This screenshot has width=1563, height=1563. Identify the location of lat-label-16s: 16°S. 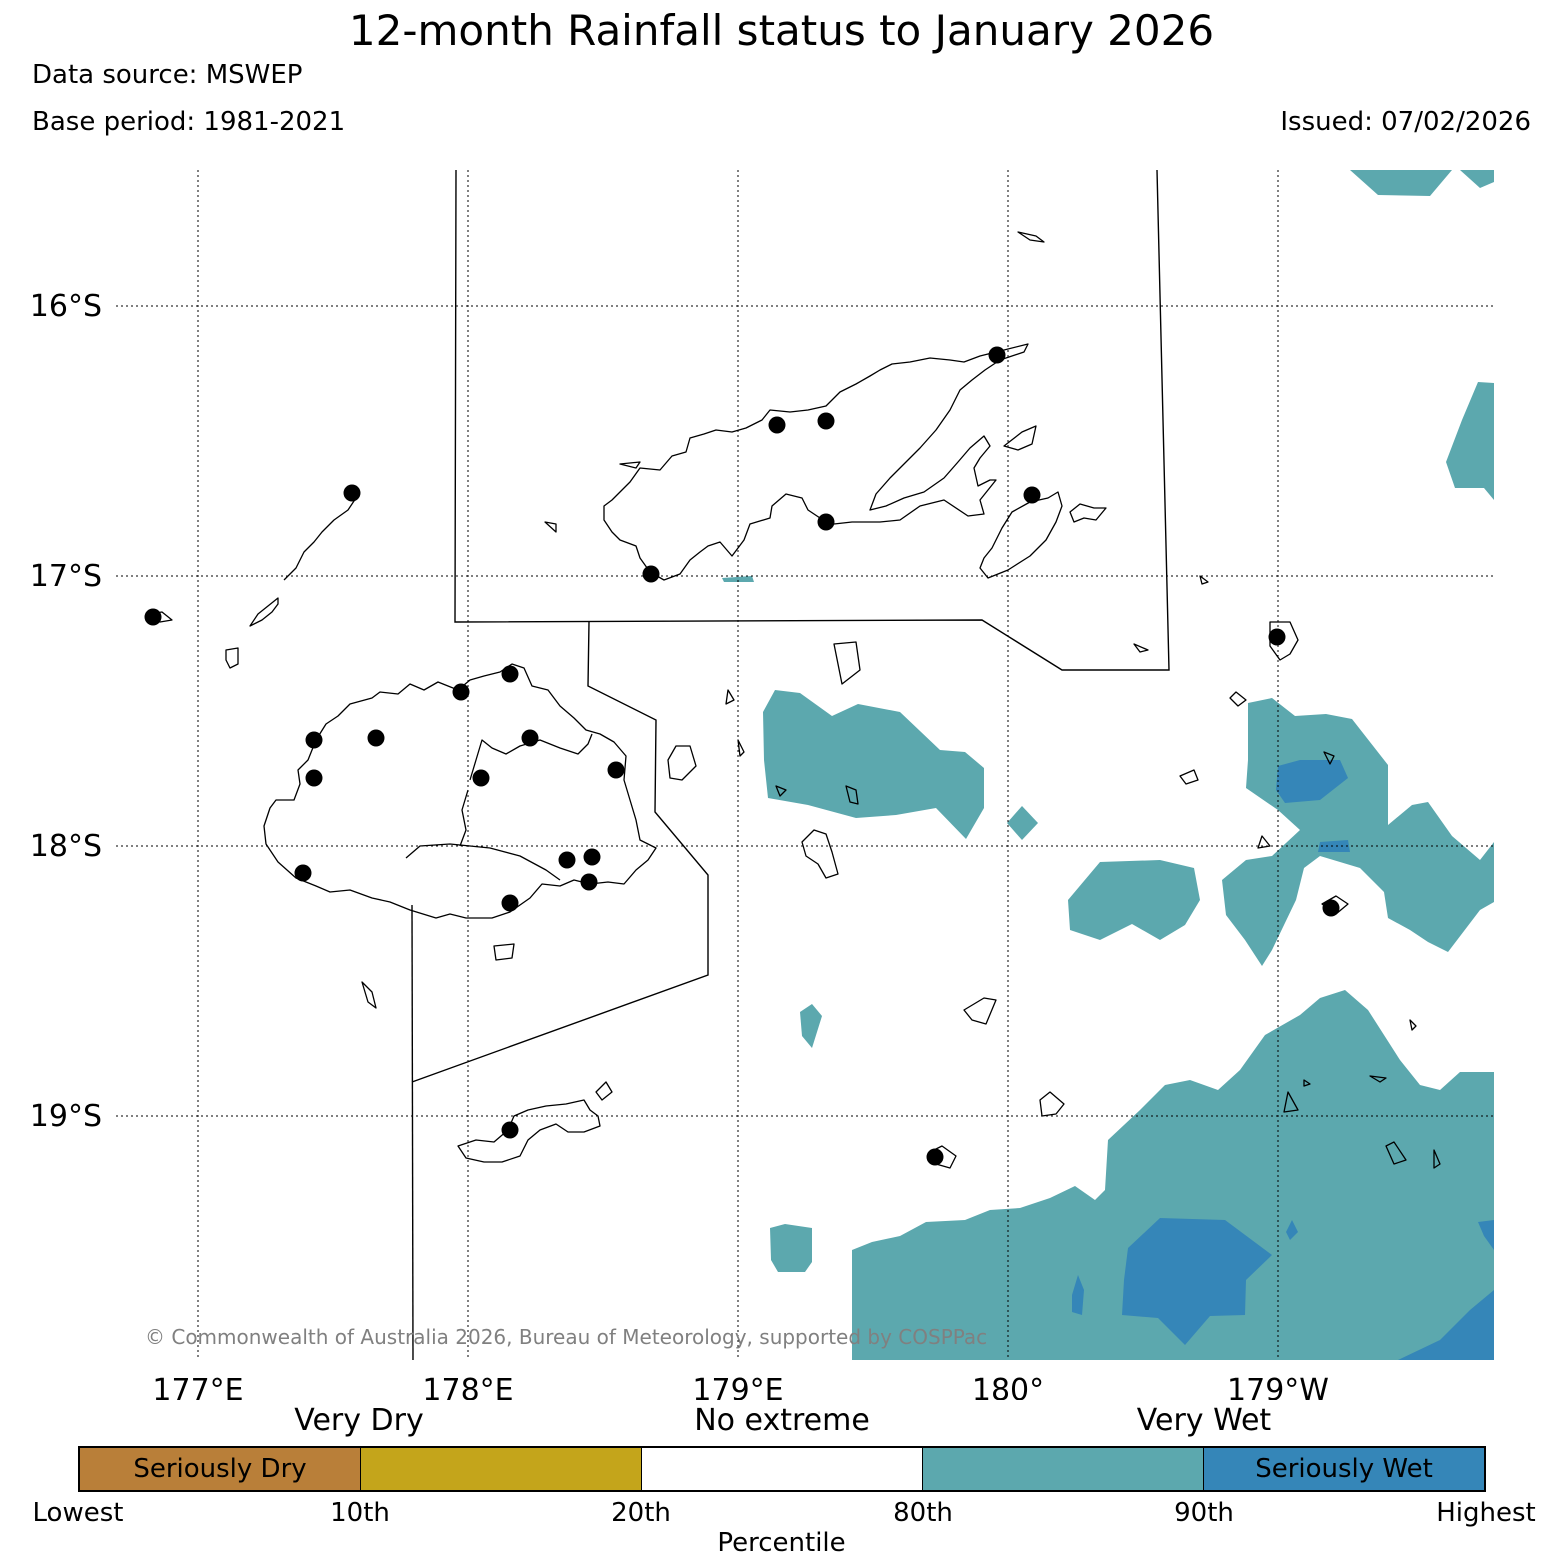
(66, 306).